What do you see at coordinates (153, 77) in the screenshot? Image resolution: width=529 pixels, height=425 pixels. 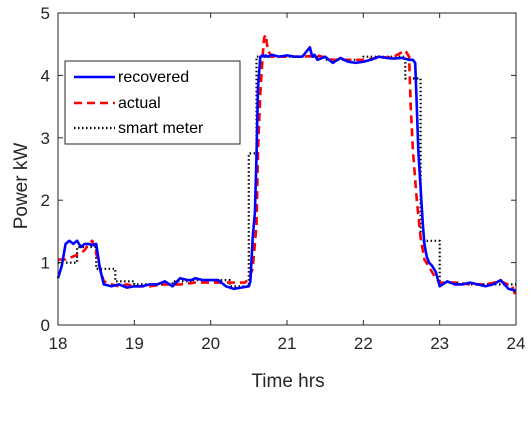 I see `legend-label-recovered: recovered` at bounding box center [153, 77].